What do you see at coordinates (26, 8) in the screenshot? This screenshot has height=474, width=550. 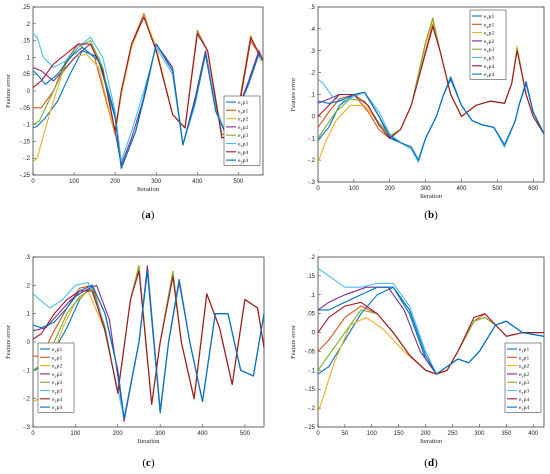 I see `y-tick-label: .25` at bounding box center [26, 8].